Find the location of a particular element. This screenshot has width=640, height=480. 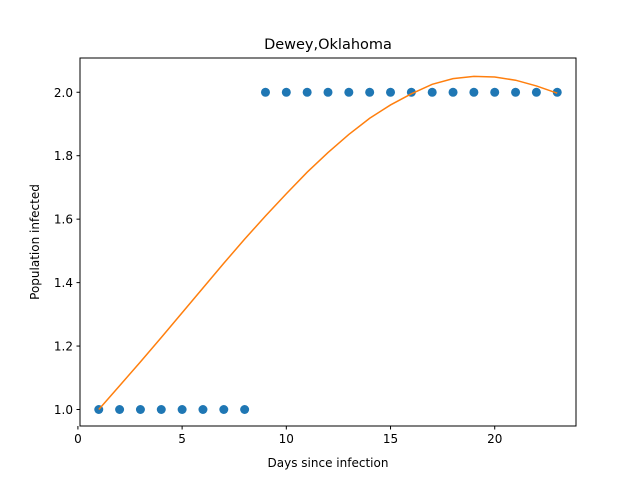

x-axis-label: Days since infection is located at coordinates (328, 463).